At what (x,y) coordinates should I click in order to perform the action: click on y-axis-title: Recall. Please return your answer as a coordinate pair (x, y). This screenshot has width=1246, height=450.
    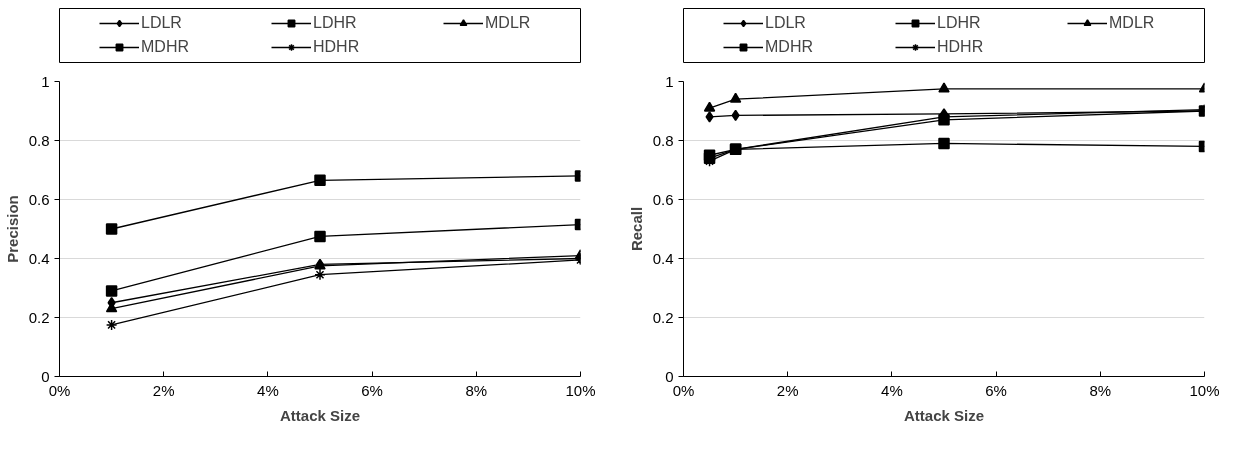
    Looking at the image, I should click on (636, 229).